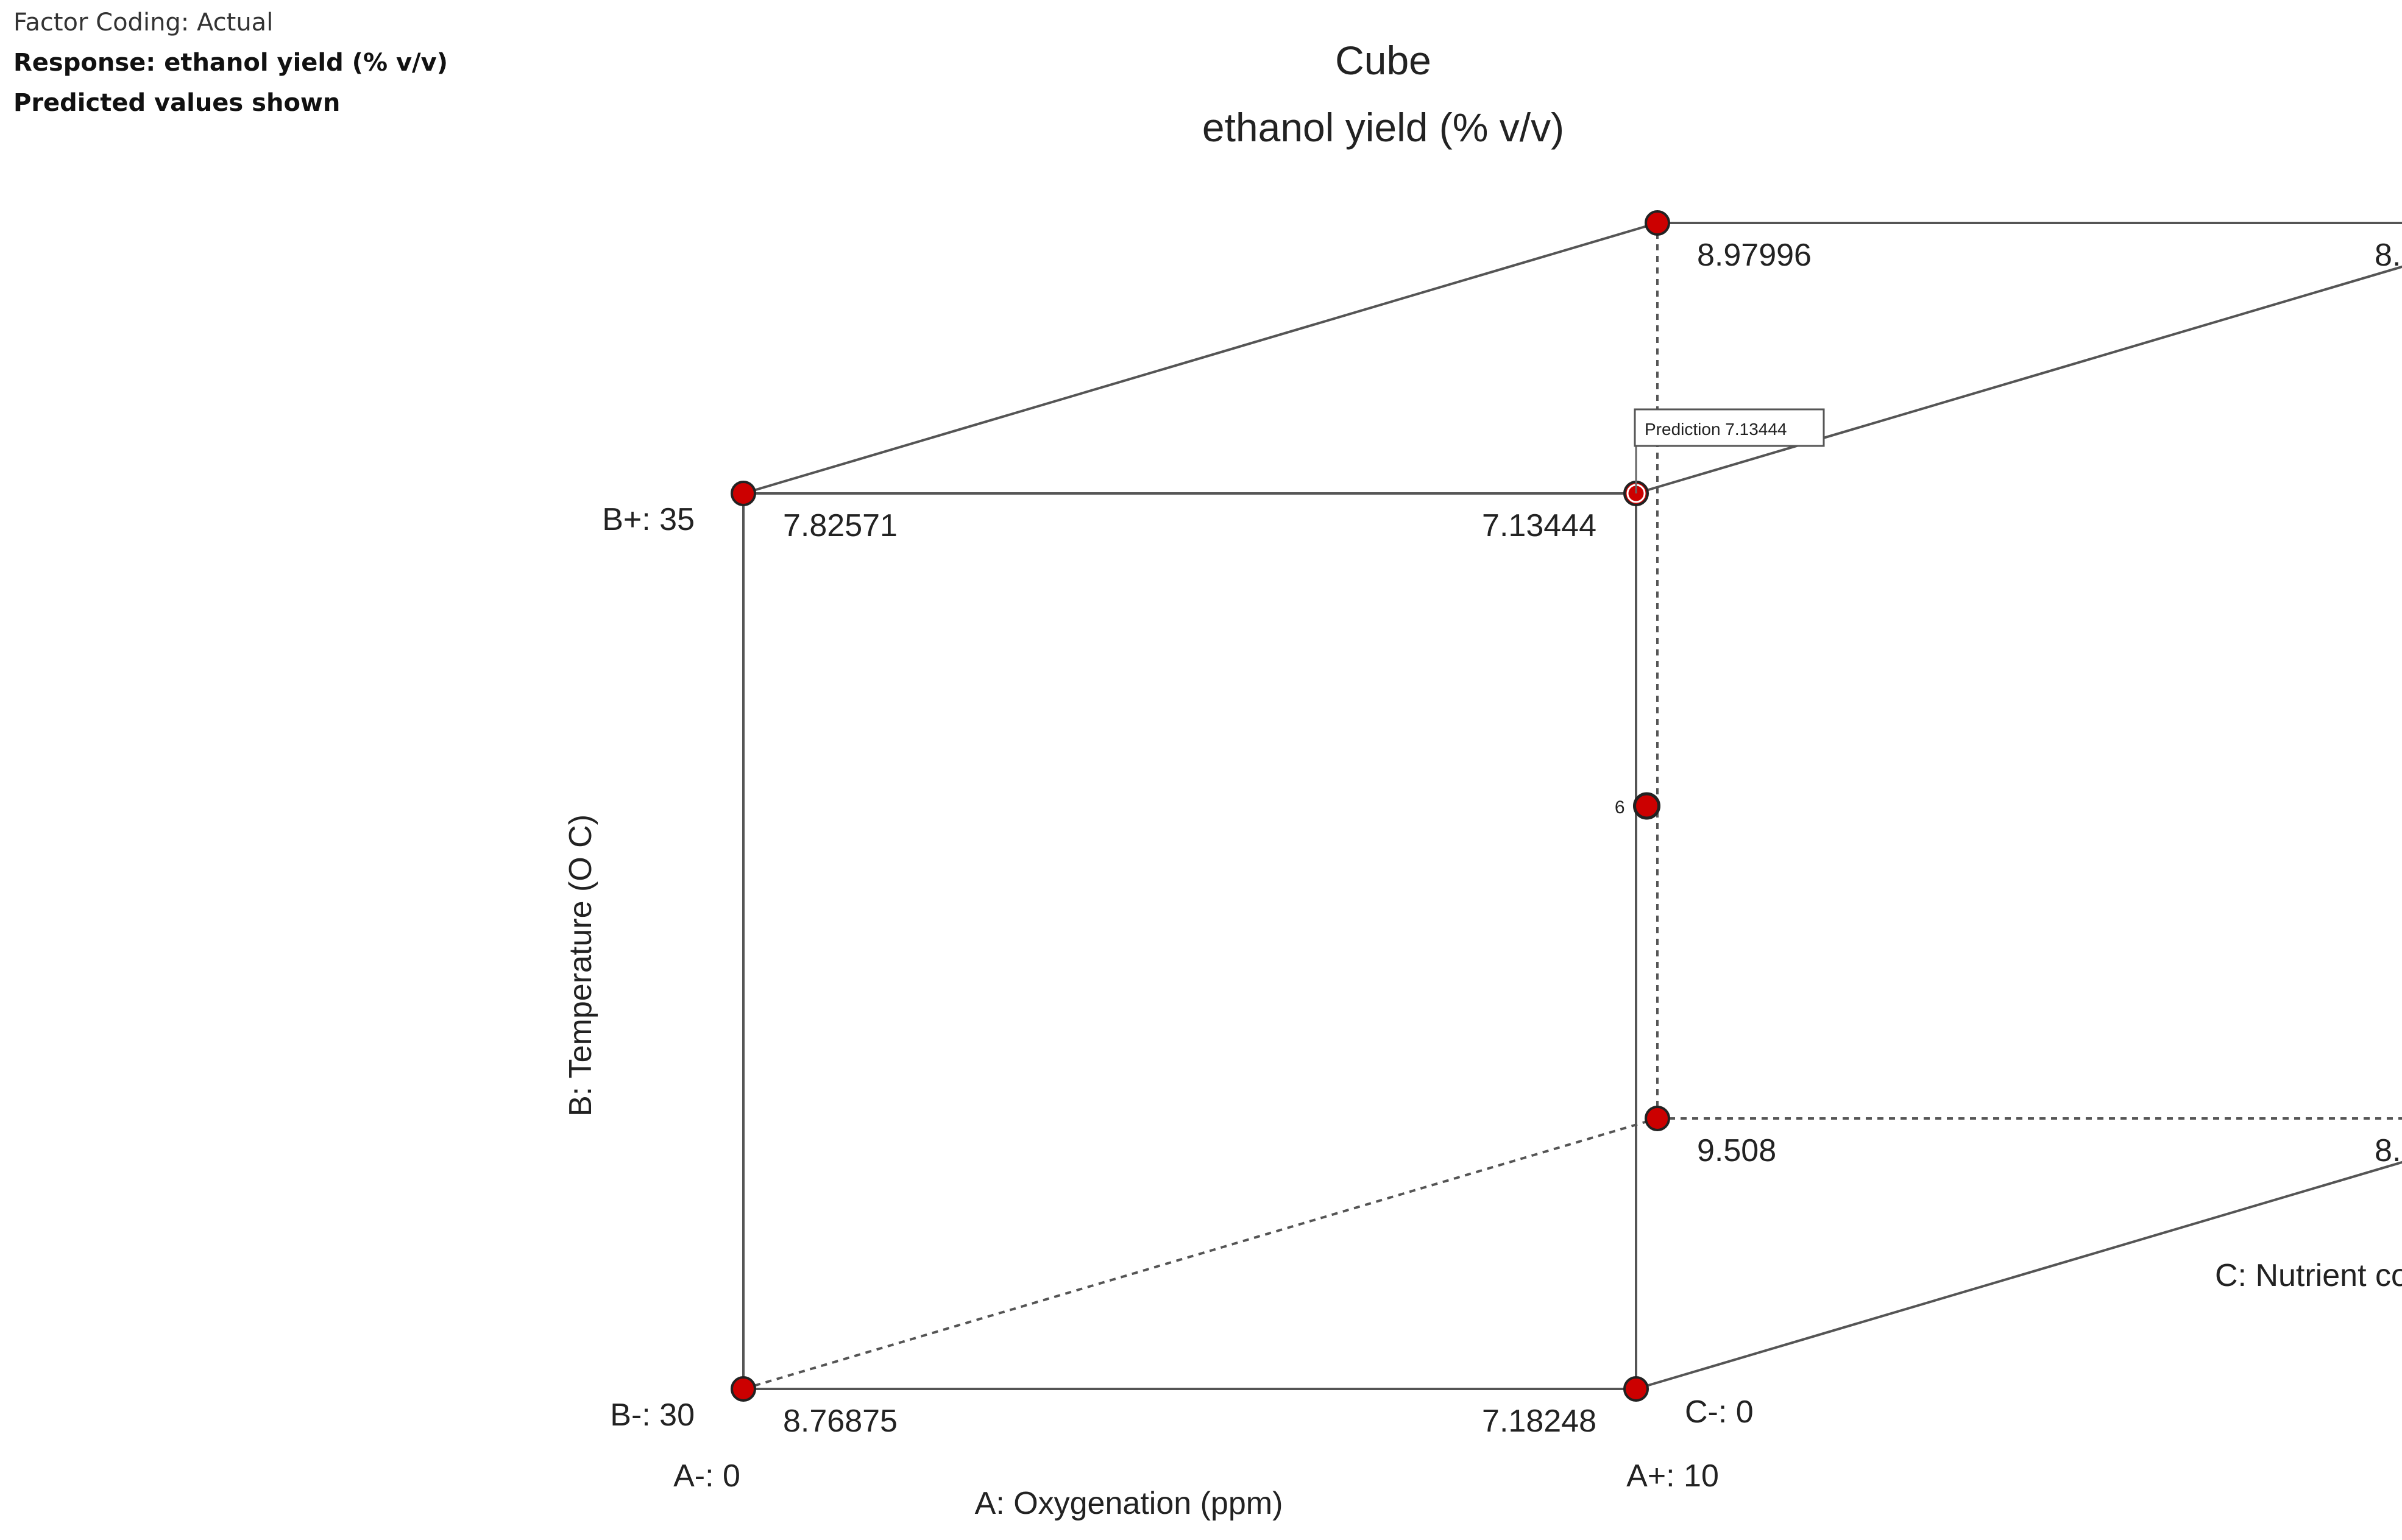 This screenshot has width=2402, height=1540. Describe the element at coordinates (143, 23) in the screenshot. I see `factor-coding-label: Factor Coding: Actual` at that location.